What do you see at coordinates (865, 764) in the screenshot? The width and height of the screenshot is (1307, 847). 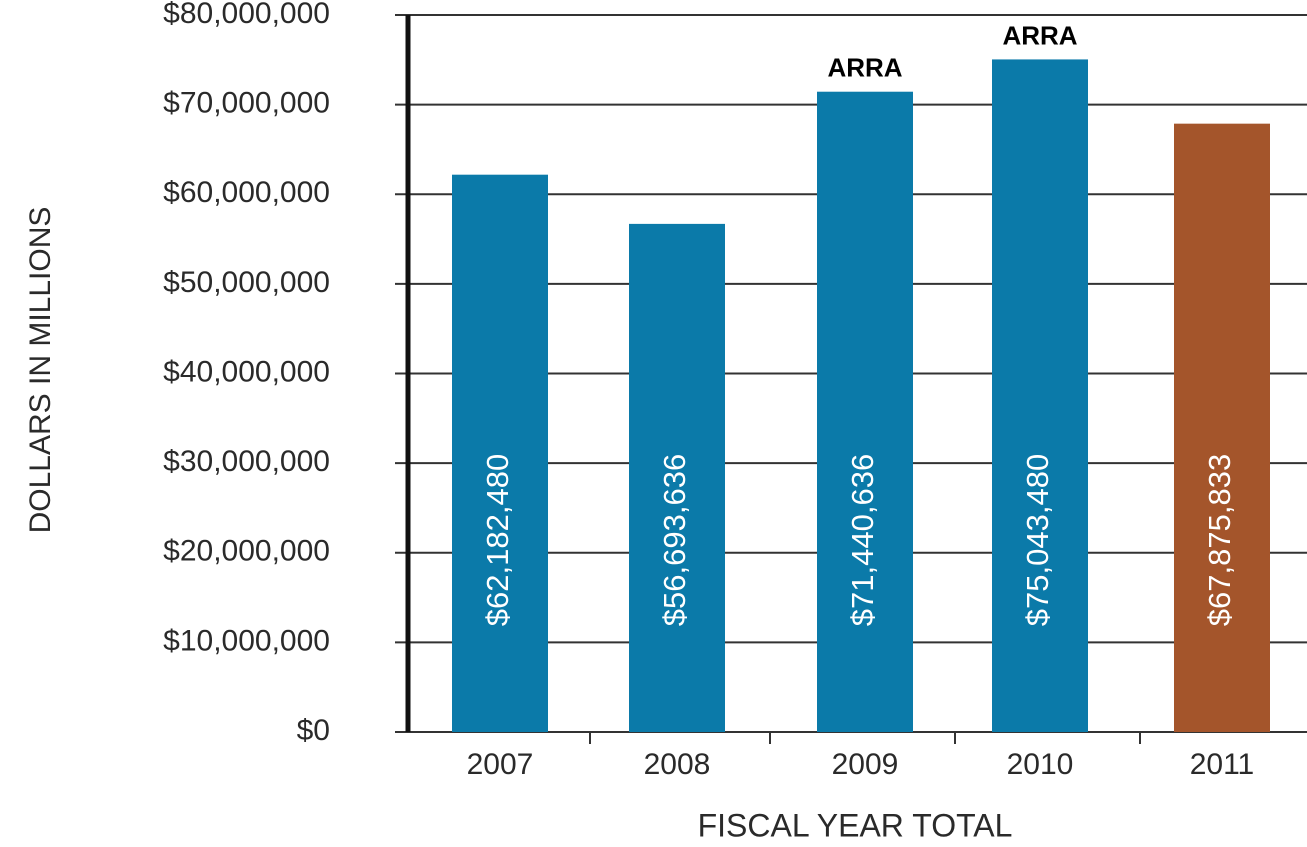 I see `x-tick-label: 2009` at bounding box center [865, 764].